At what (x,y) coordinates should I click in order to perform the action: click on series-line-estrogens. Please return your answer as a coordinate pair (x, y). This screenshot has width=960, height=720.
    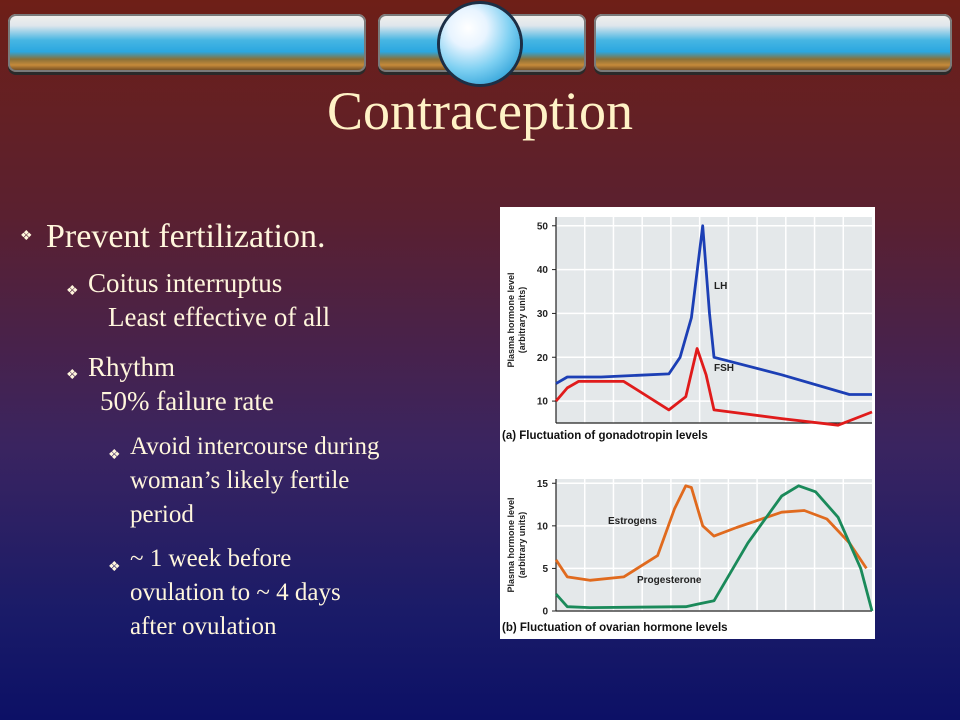
    Looking at the image, I should click on (711, 533).